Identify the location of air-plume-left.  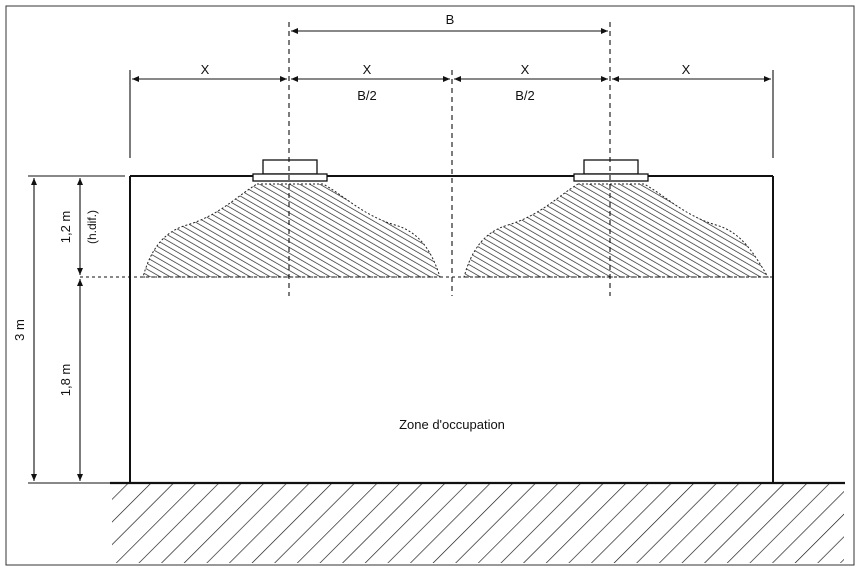
(291, 230).